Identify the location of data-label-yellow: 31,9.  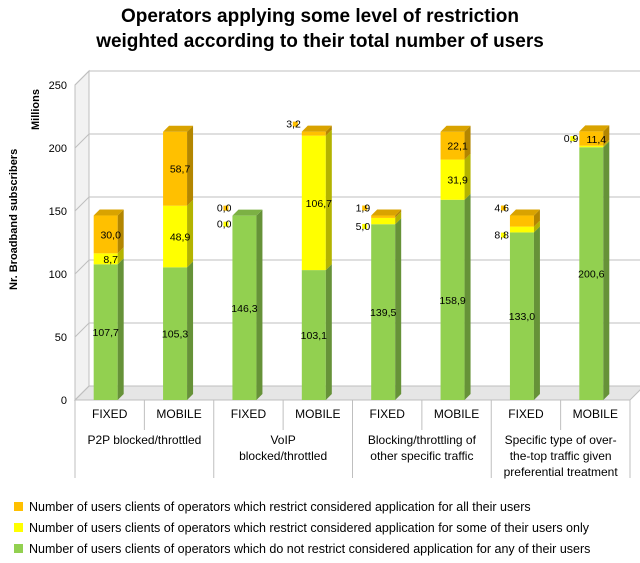
(457, 181).